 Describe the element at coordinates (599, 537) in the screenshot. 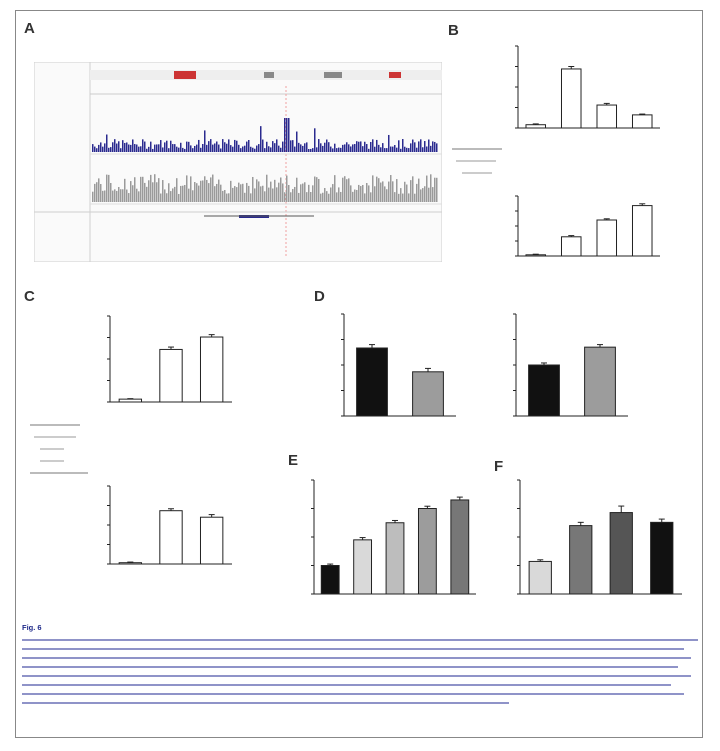

I see `chart-f` at that location.